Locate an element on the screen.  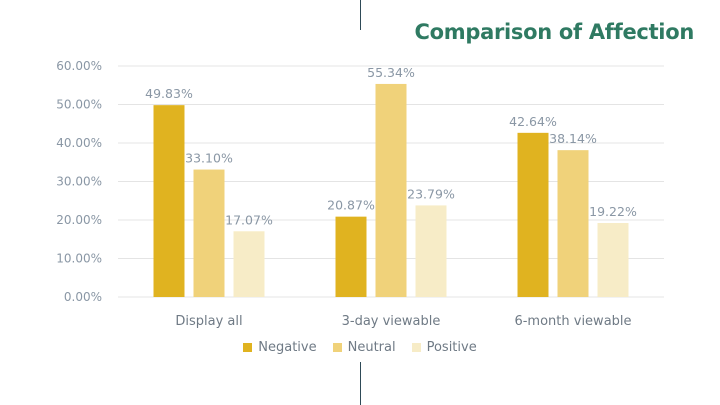
data-label: 55.34% is located at coordinates (391, 72).